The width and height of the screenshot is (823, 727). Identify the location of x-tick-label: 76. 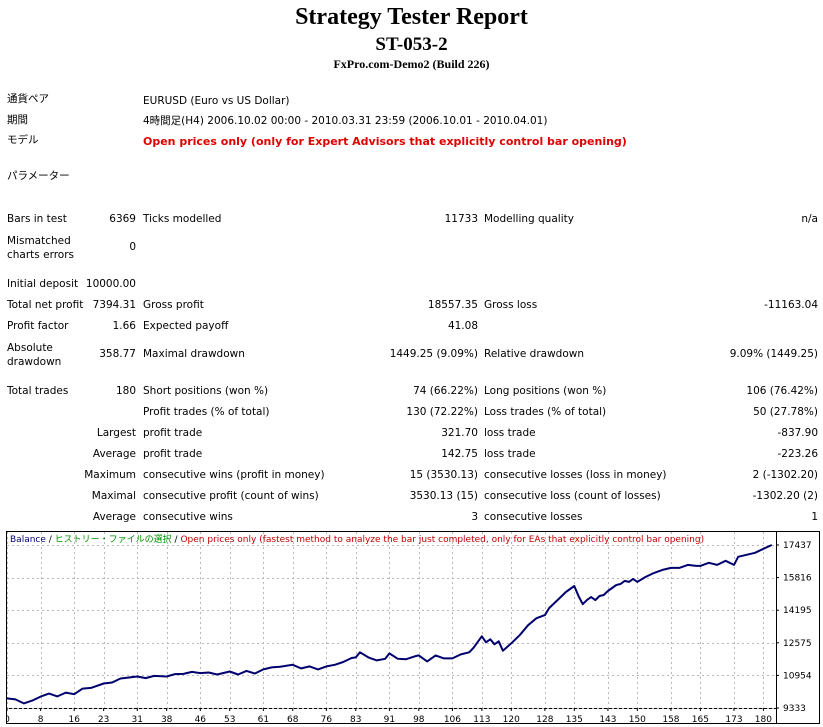
(327, 719).